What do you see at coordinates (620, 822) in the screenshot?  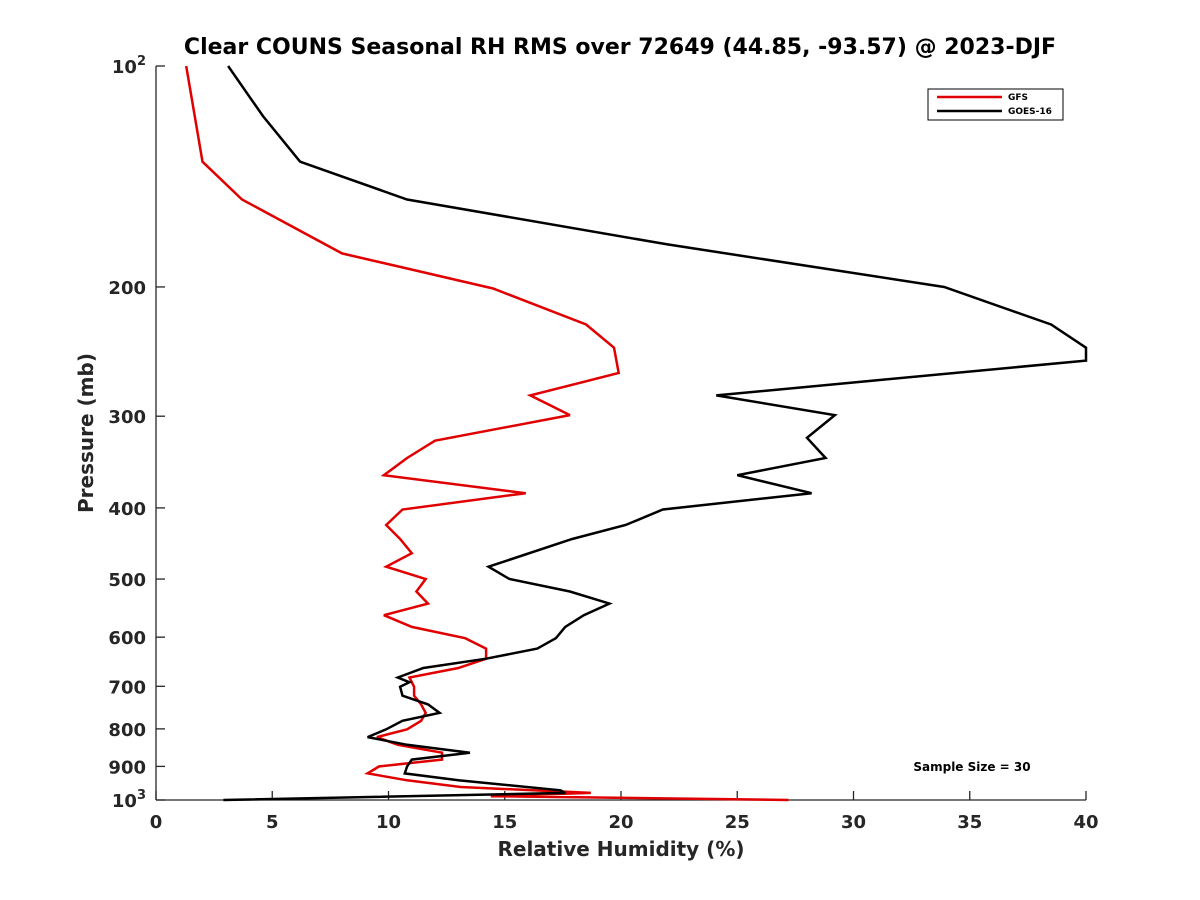 I see `x-tick-label: 20` at bounding box center [620, 822].